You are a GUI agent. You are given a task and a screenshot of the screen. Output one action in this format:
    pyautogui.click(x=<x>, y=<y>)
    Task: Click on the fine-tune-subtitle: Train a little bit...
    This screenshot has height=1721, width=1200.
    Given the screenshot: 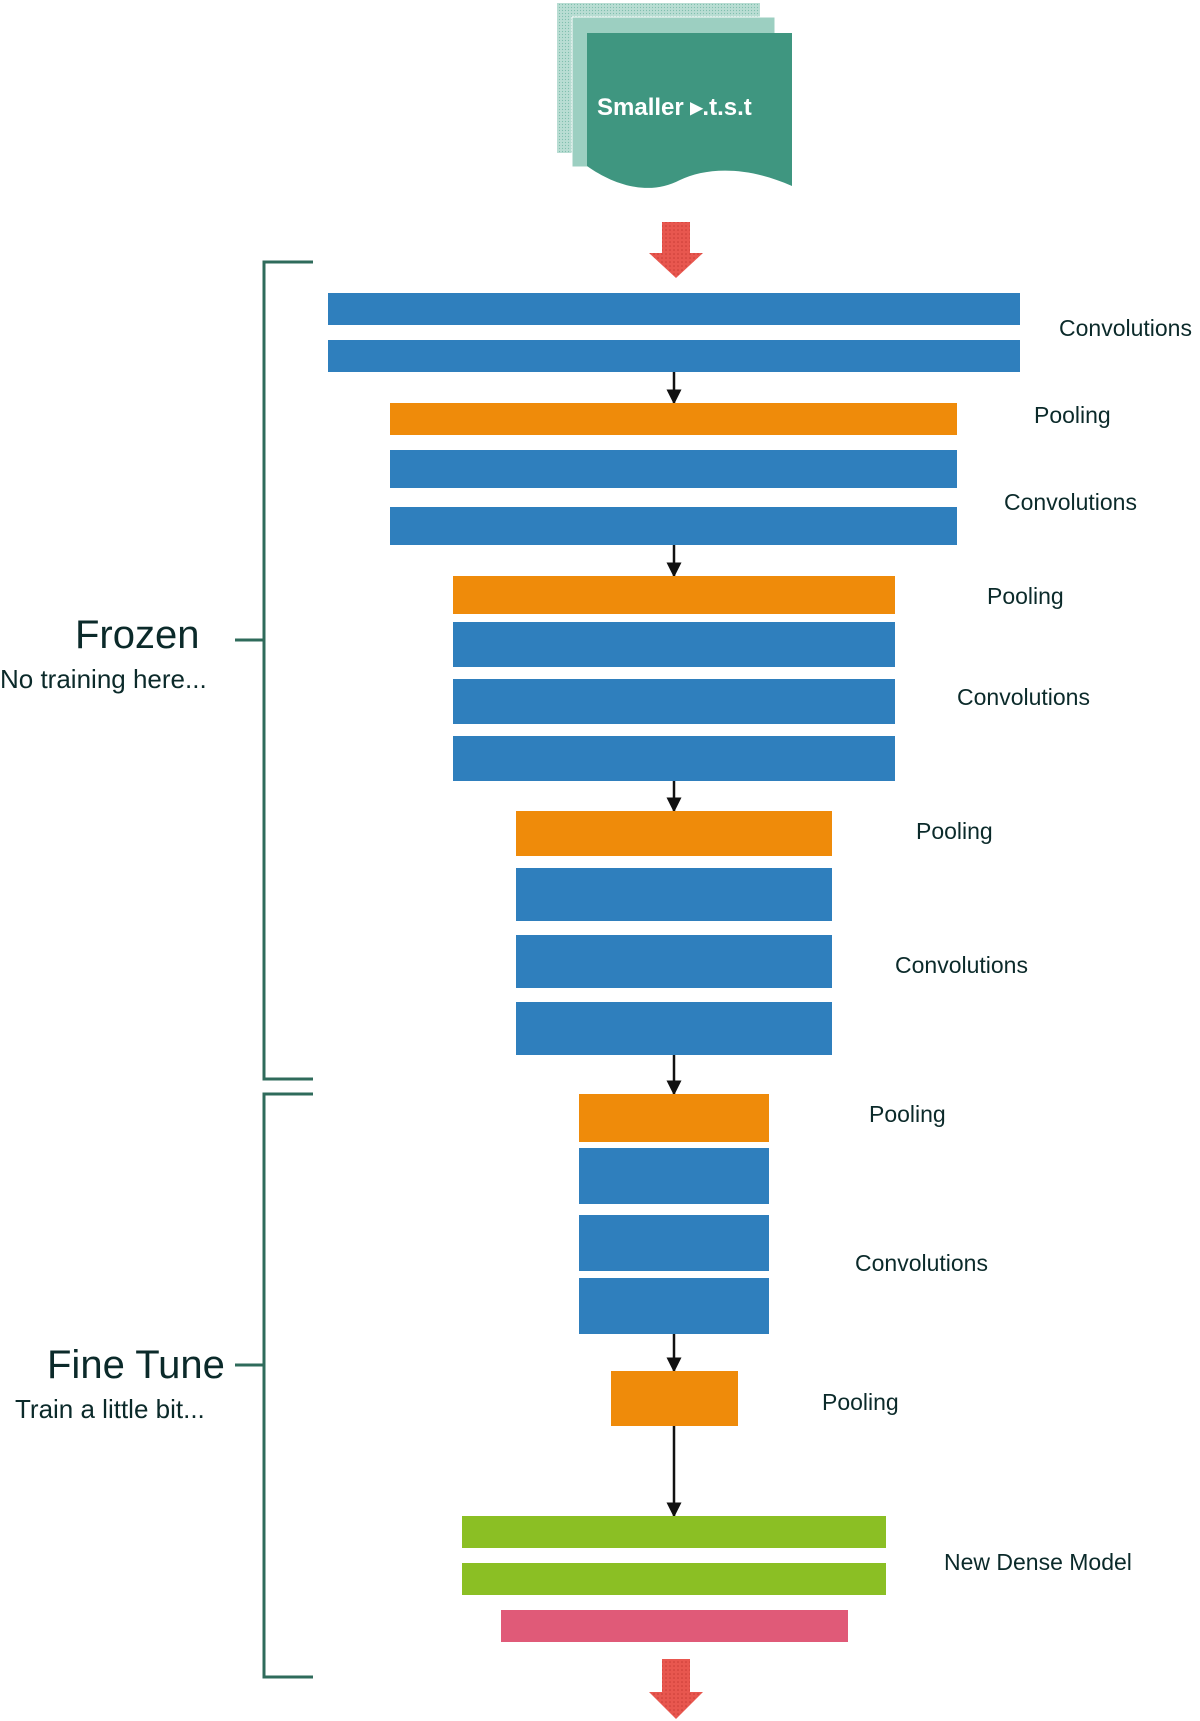 What is the action you would take?
    pyautogui.click(x=110, y=1409)
    